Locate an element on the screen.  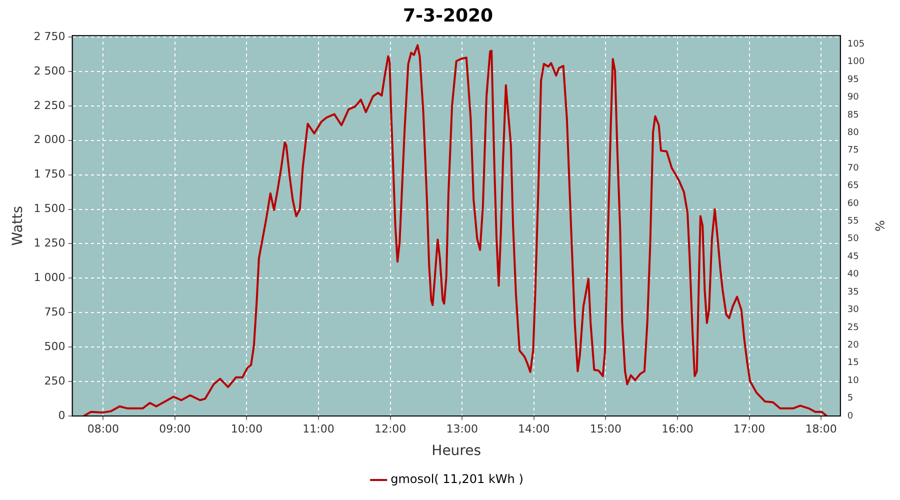
y-axis-title: Watts is located at coordinates (18, 226).